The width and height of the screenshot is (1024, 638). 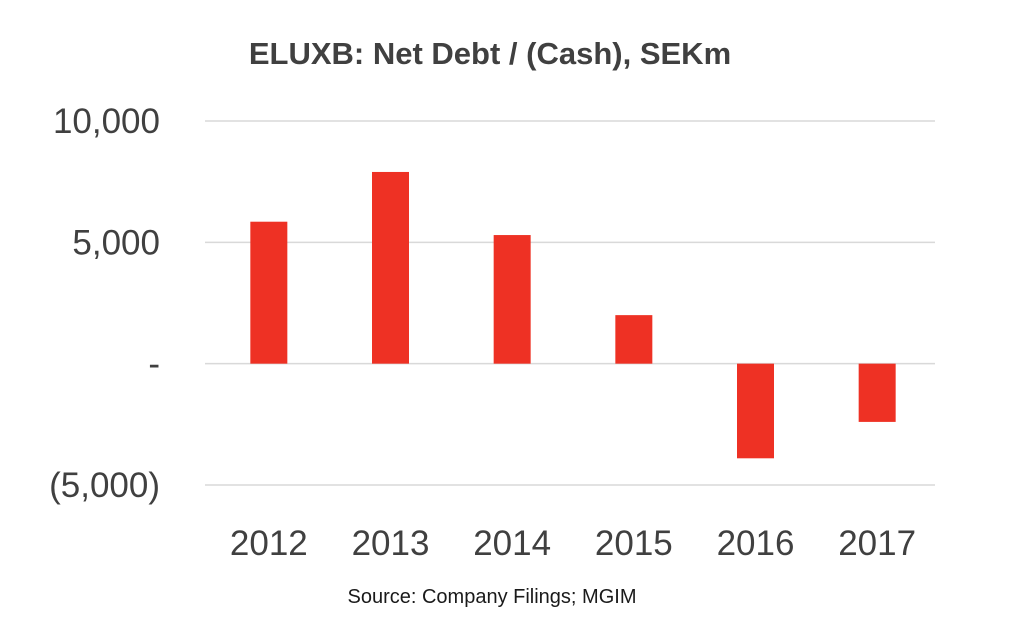 I want to click on y-tick-label: -, so click(x=154, y=364).